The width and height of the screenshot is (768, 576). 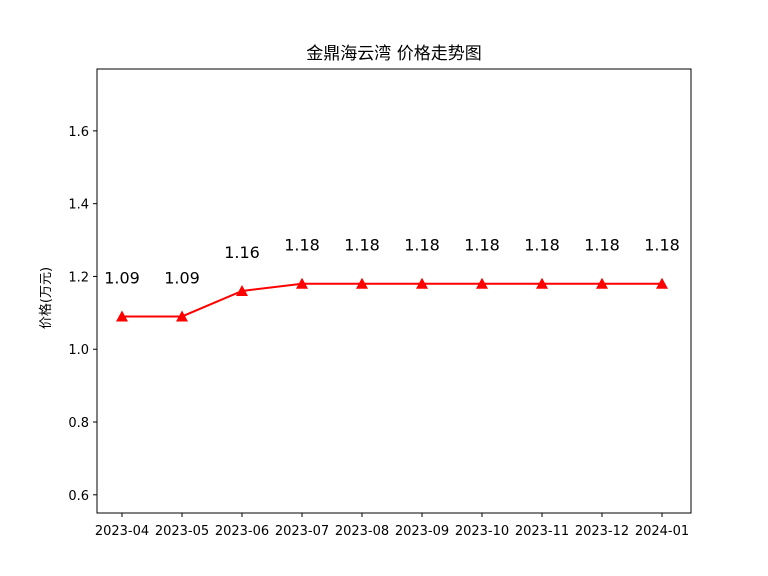 What do you see at coordinates (482, 531) in the screenshot?
I see `x-tick-label: 2023-10` at bounding box center [482, 531].